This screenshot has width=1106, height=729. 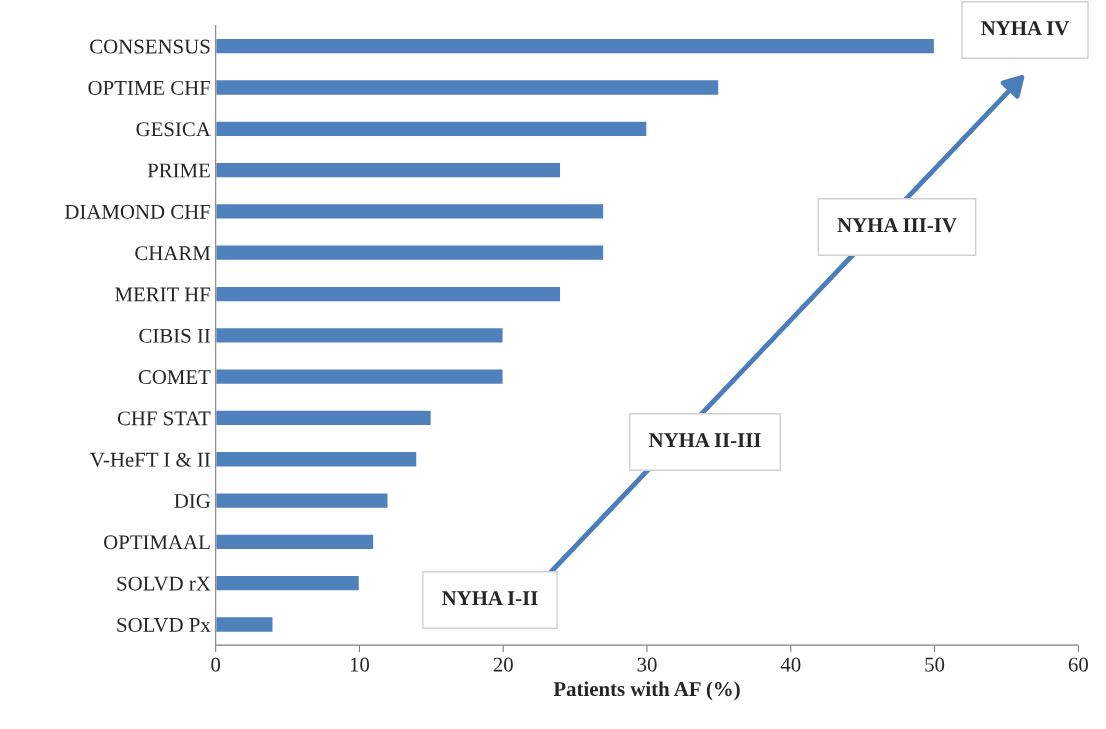 What do you see at coordinates (935, 664) in the screenshot?
I see `x-tick-label: 50` at bounding box center [935, 664].